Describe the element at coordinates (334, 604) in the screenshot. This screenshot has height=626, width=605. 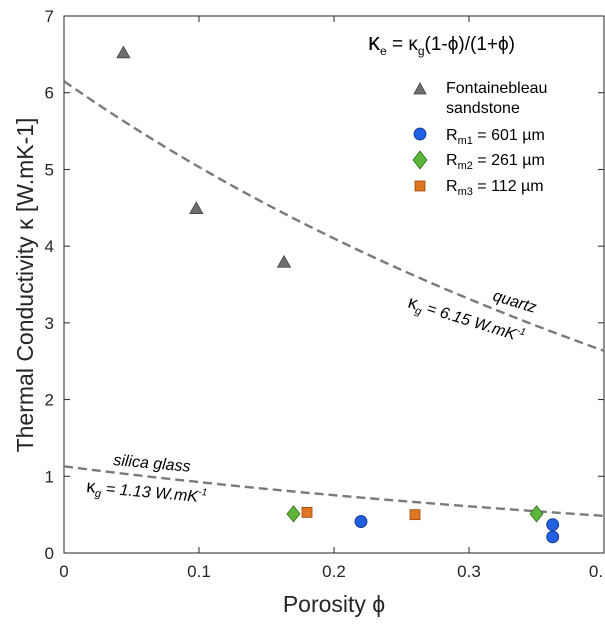
I see `x-axis-label: Porosity ϕ` at that location.